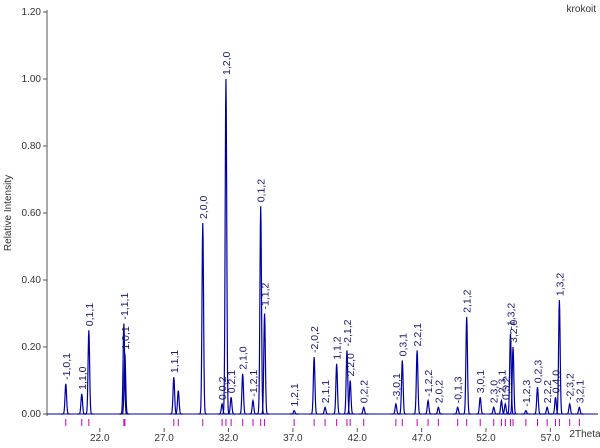  What do you see at coordinates (223, 388) in the screenshot?
I see `hkl-label: 0,0,2` at bounding box center [223, 388].